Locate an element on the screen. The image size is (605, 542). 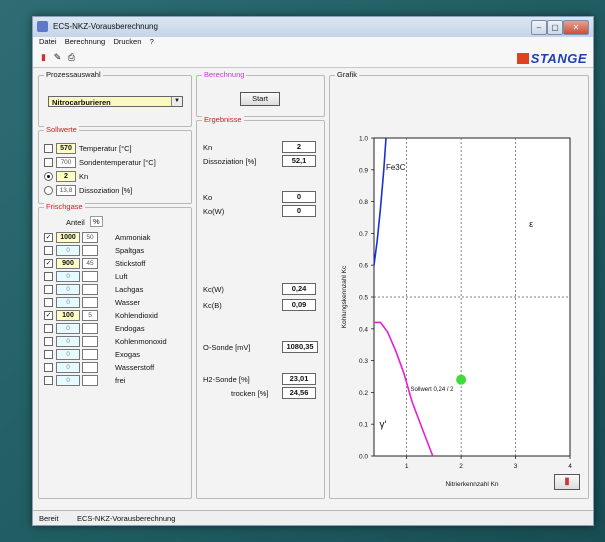
setpoint-marker is located at coordinates (461, 379).